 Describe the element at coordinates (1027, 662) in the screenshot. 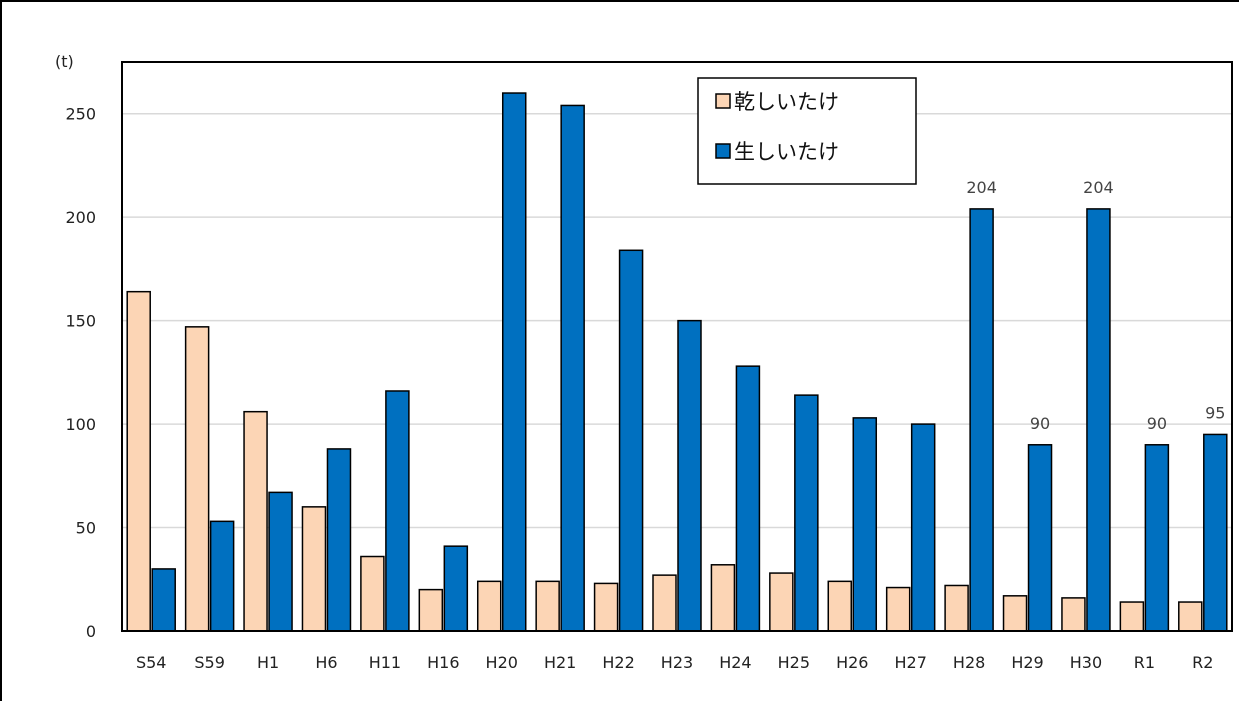

I see `x-tick-label: H29` at that location.